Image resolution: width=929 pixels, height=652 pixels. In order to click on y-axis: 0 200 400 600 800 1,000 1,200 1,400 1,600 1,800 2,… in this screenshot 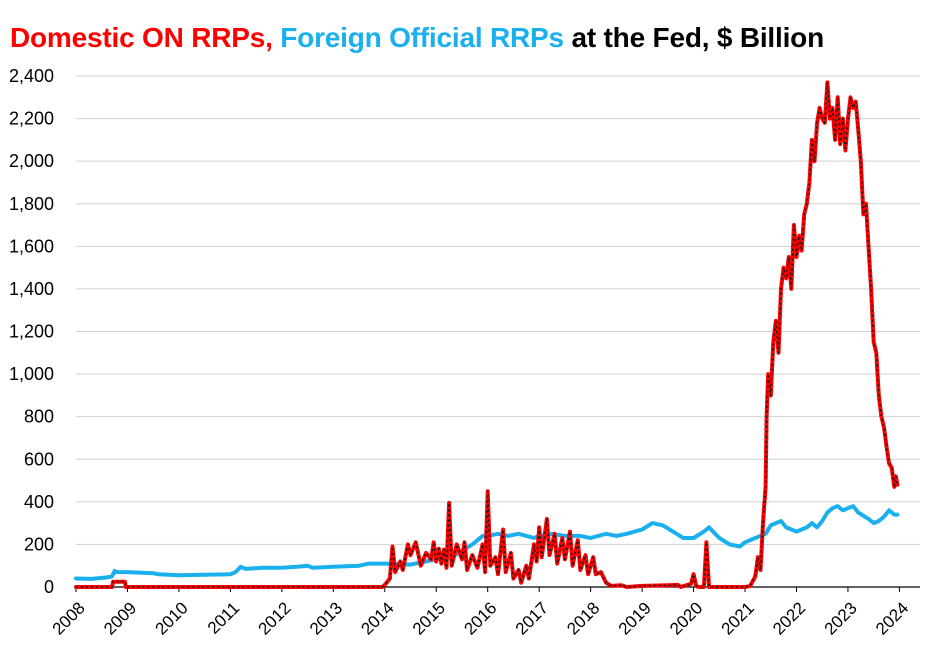, I will do `click(31, 331)`.